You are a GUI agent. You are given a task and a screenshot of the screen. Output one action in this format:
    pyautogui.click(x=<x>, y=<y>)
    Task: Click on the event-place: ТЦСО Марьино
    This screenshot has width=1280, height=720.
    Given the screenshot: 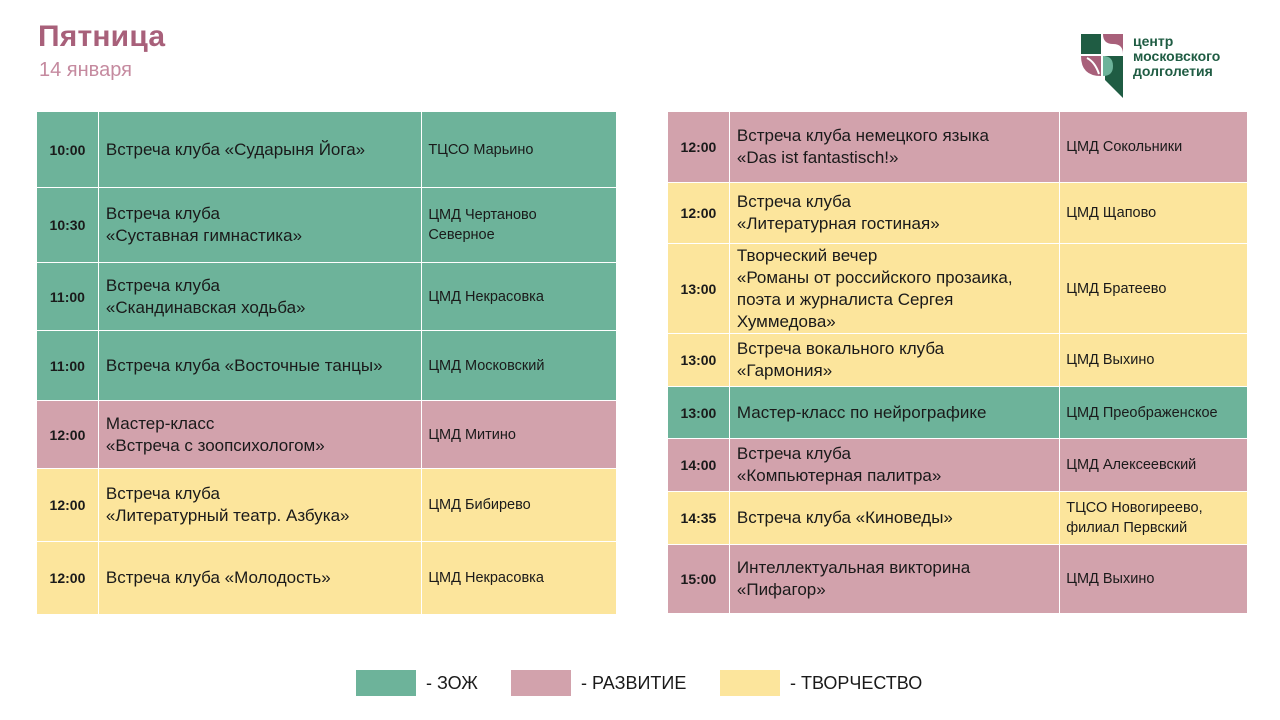 What is the action you would take?
    pyautogui.click(x=519, y=149)
    